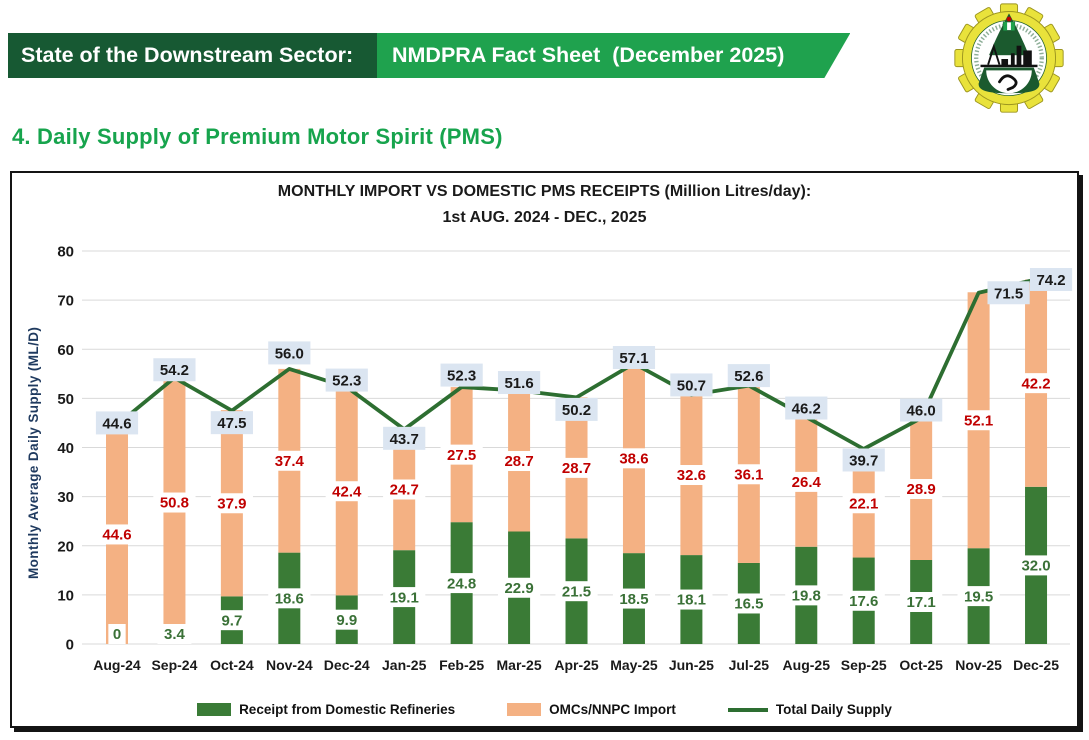 Image resolution: width=1089 pixels, height=740 pixels. What do you see at coordinates (1009, 23) in the screenshot?
I see `crest-icon` at bounding box center [1009, 23].